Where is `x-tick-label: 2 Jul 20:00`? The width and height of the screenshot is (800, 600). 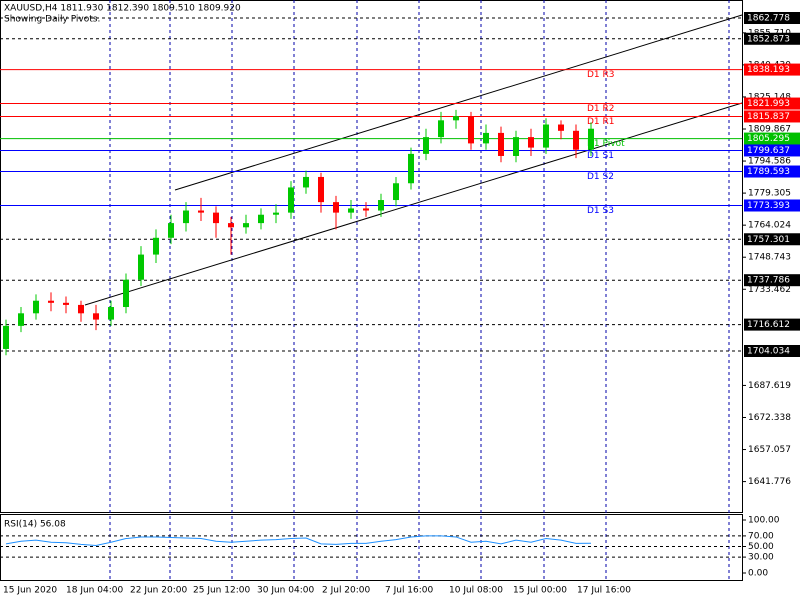
x-tick-label: 2 Jul 20:00 is located at coordinates (346, 591).